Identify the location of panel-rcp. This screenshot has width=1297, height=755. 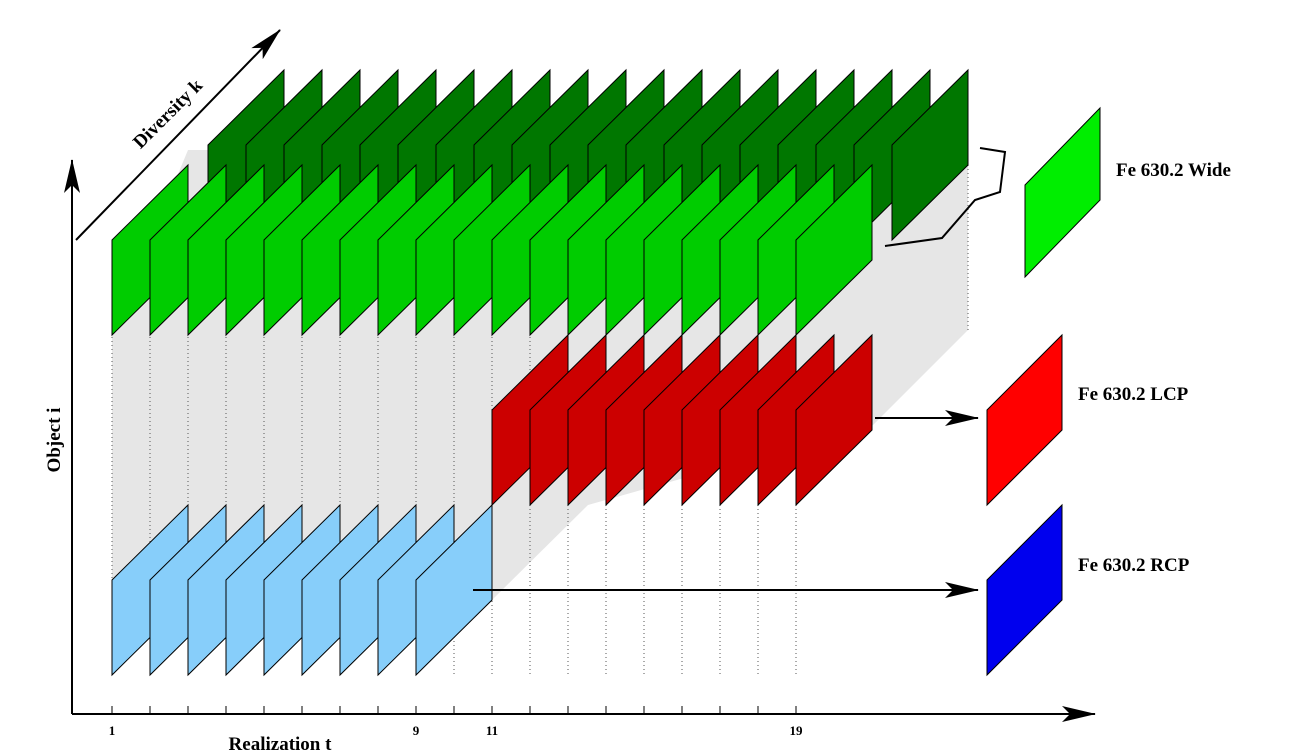
(454, 590).